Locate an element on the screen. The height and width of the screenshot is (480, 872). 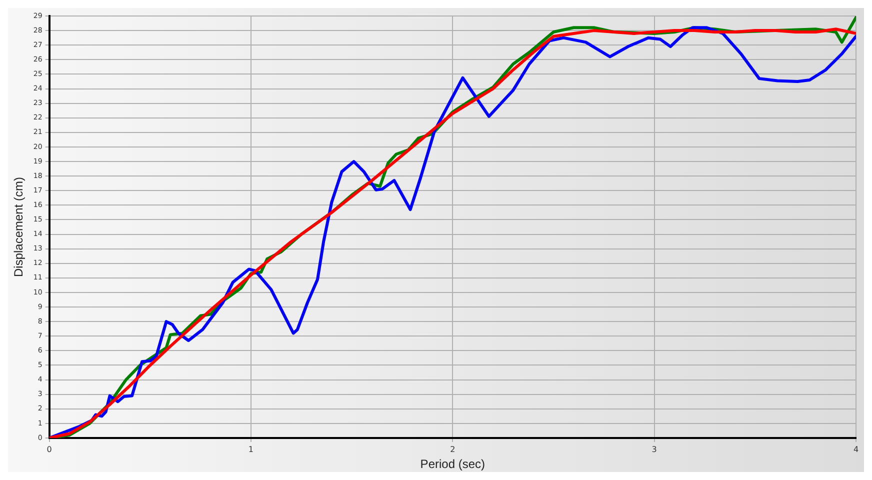
y-axis-title: Displacement (cm) is located at coordinates (19, 227).